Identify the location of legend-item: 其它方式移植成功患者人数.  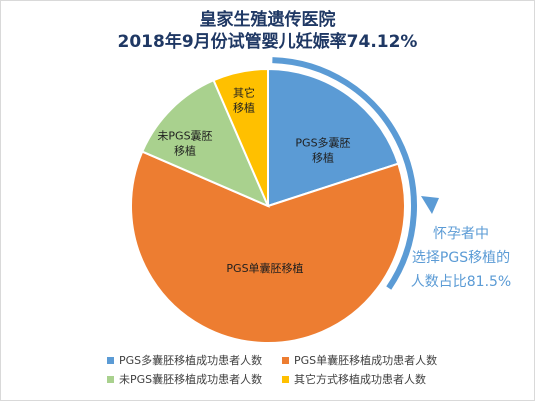
(382, 379).